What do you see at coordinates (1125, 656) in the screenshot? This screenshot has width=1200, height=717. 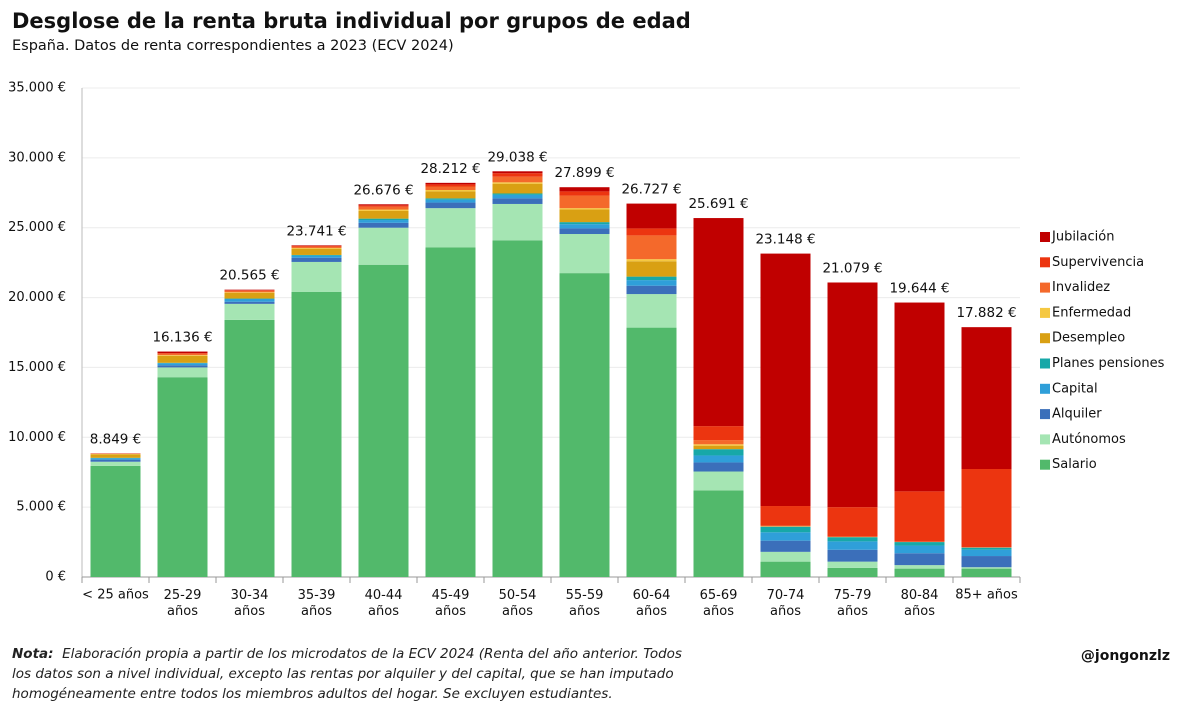 I see `credit: @jongonzlz` at bounding box center [1125, 656].